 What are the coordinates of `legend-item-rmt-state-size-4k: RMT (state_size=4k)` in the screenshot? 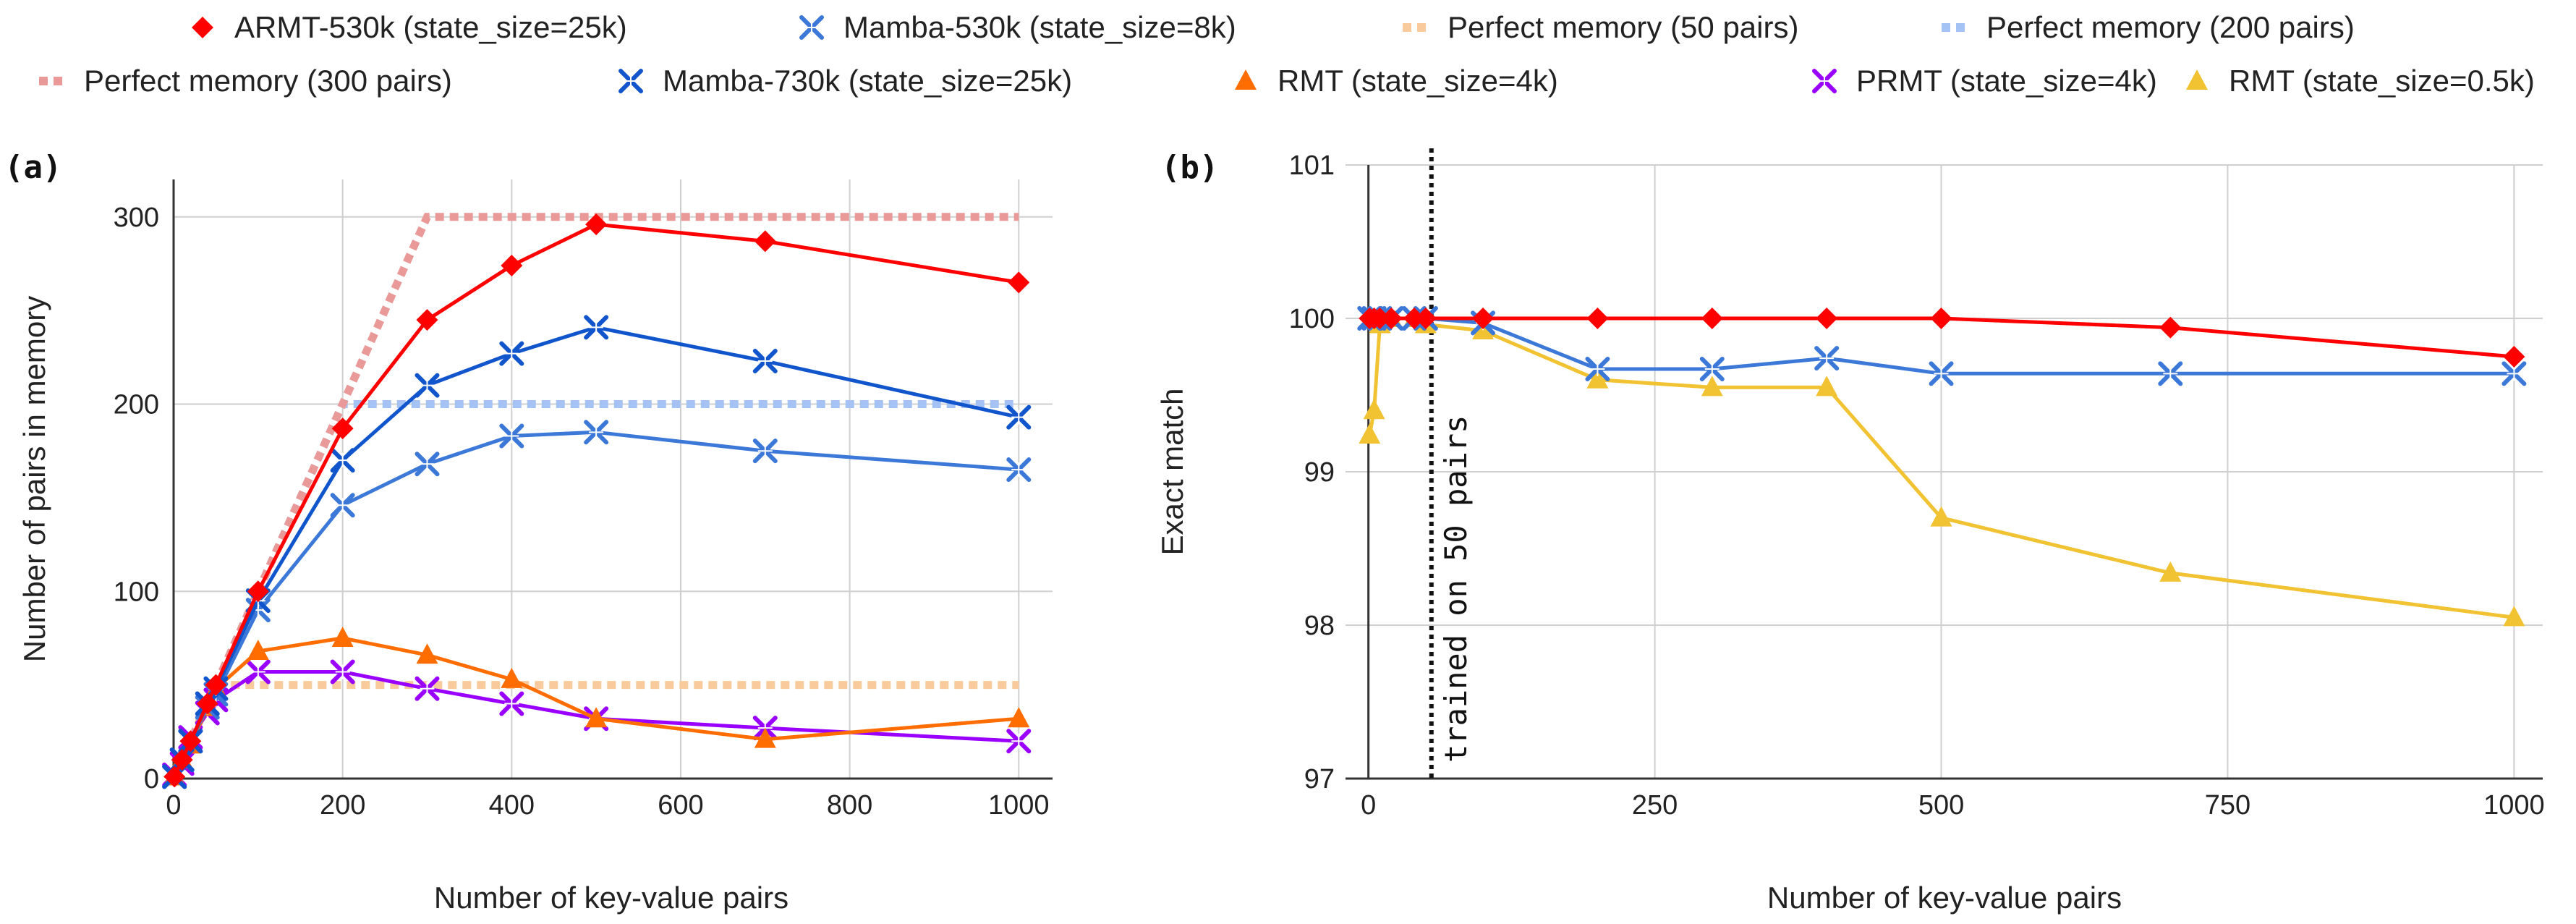 It's located at (1394, 81).